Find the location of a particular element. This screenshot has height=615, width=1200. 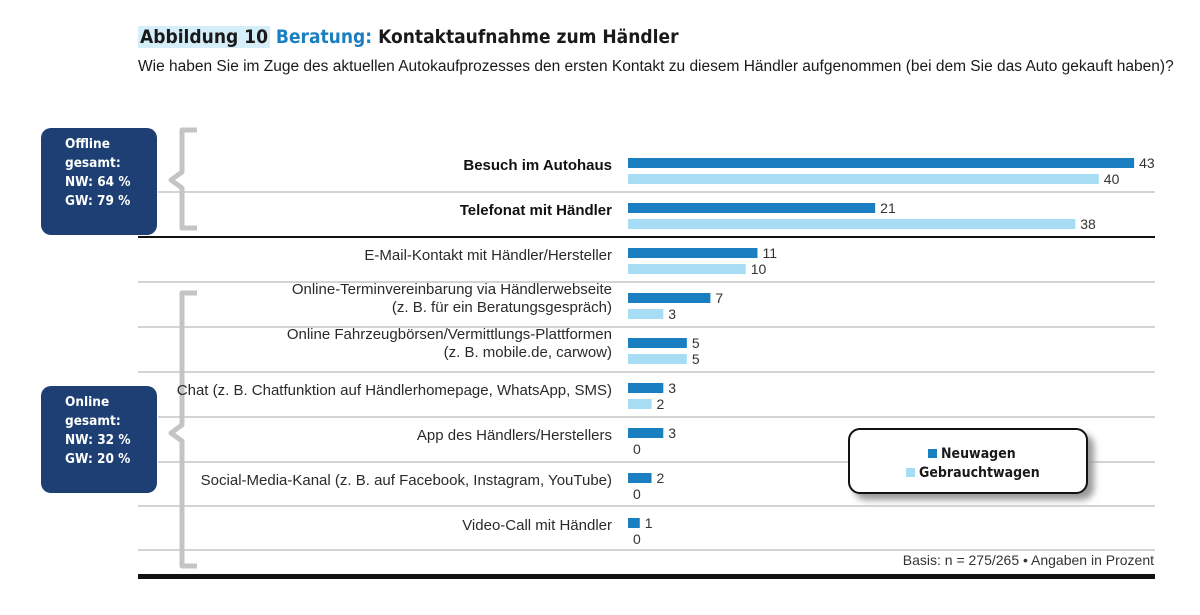

figure-number: Abbildung 10 is located at coordinates (204, 37).